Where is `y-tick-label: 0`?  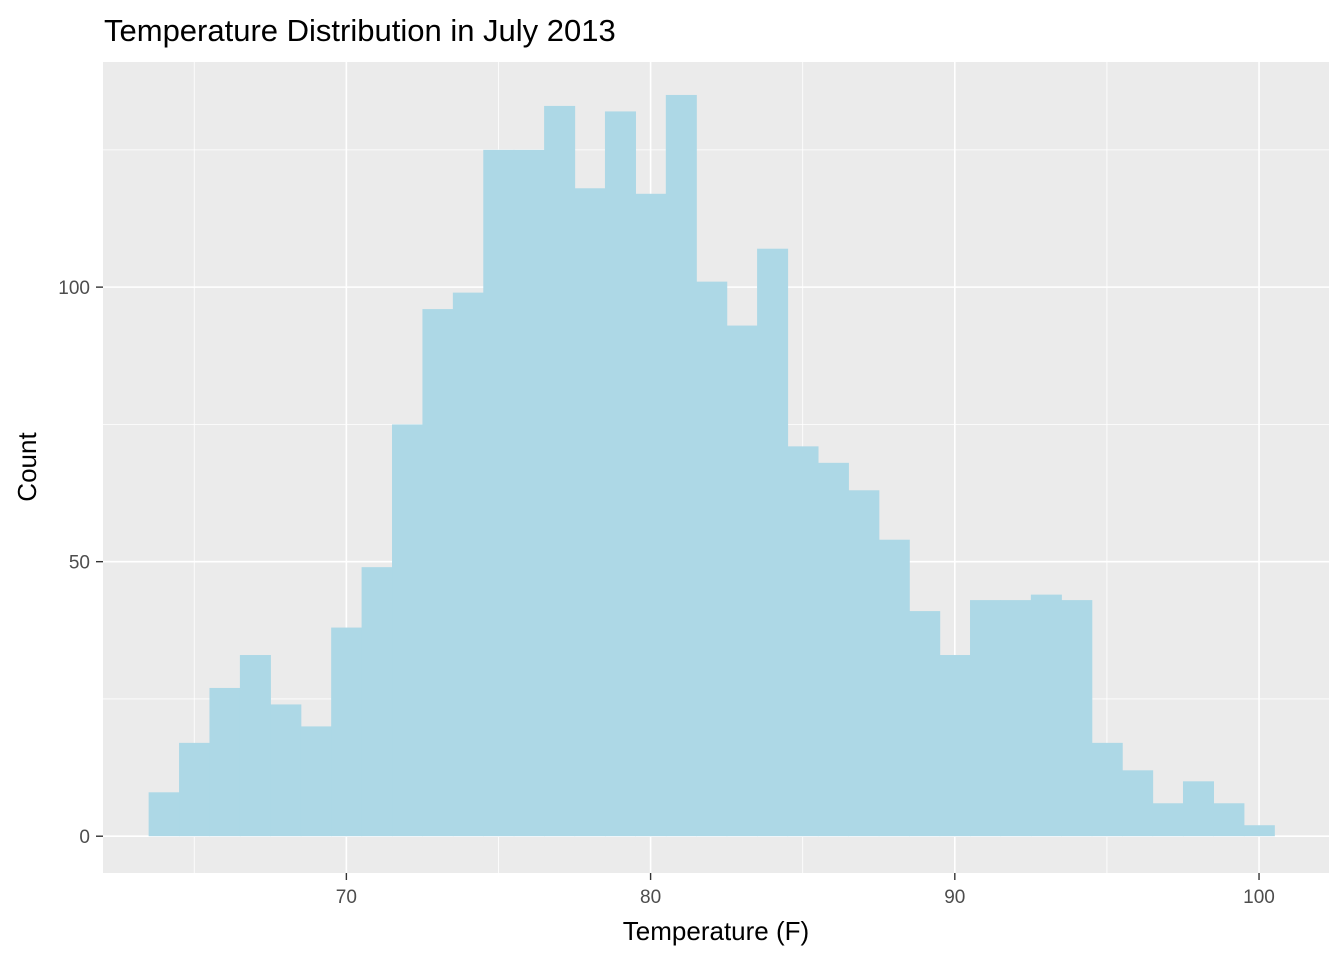
y-tick-label: 0 is located at coordinates (84, 837).